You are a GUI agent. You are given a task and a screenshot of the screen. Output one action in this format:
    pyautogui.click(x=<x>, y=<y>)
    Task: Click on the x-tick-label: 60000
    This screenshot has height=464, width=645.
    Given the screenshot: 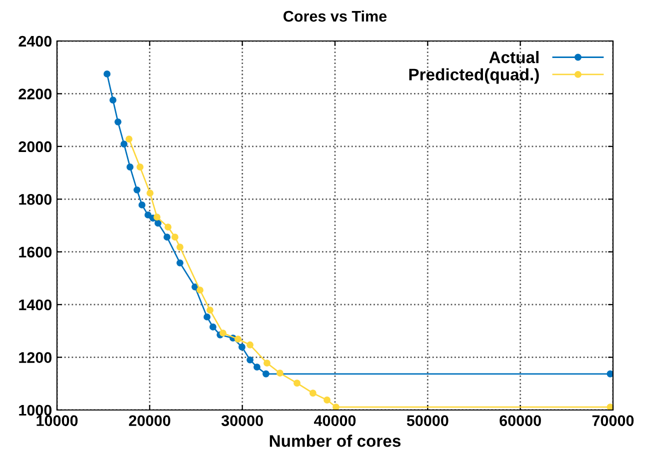 What is the action you would take?
    pyautogui.click(x=520, y=420)
    